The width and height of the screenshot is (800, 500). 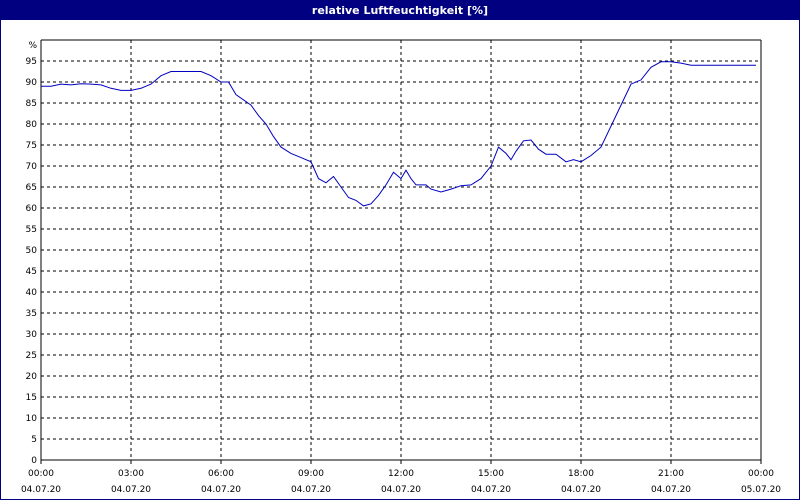 What do you see at coordinates (34, 440) in the screenshot?
I see `y-tick-label: 5` at bounding box center [34, 440].